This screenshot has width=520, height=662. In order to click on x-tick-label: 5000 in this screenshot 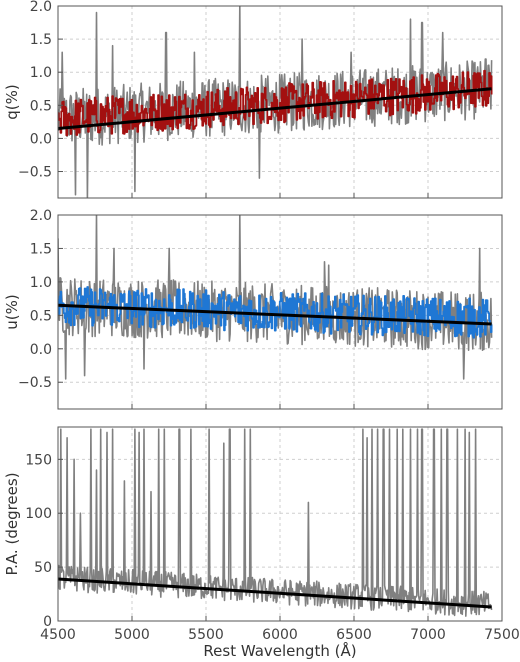, I will do `click(132, 635)`.